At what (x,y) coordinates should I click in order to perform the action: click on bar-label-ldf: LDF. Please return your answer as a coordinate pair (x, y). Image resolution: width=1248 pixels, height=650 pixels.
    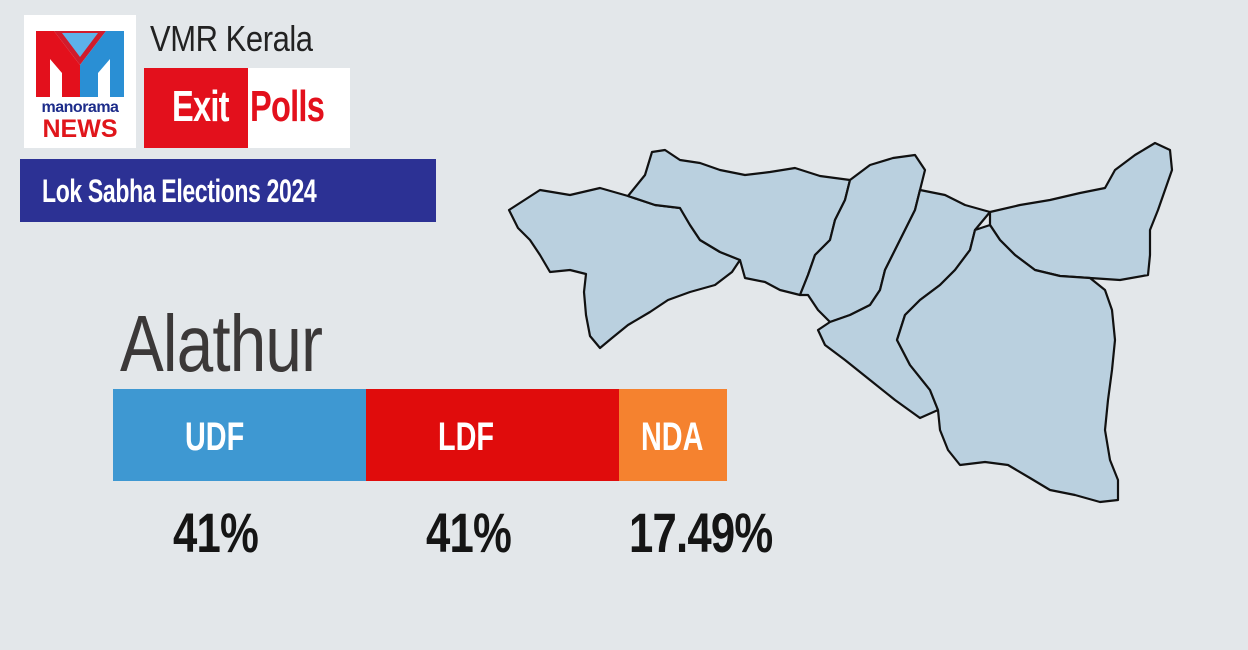
    Looking at the image, I should click on (466, 437).